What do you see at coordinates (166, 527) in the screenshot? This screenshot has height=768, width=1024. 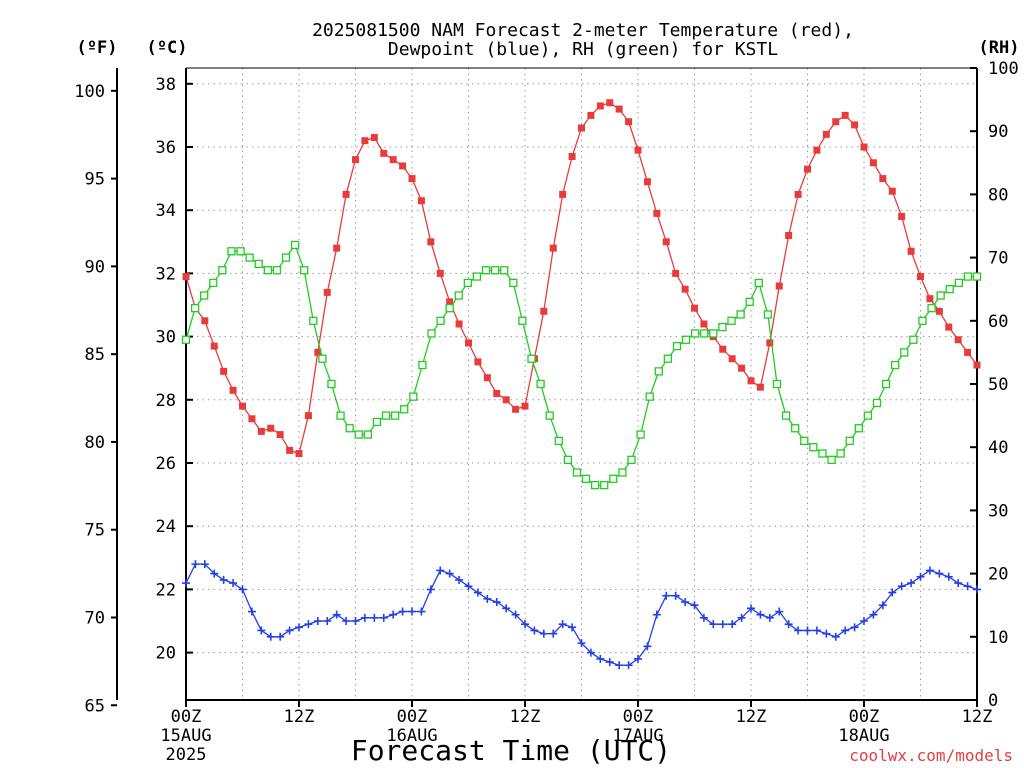 I see `tick-label-c: 24` at bounding box center [166, 527].